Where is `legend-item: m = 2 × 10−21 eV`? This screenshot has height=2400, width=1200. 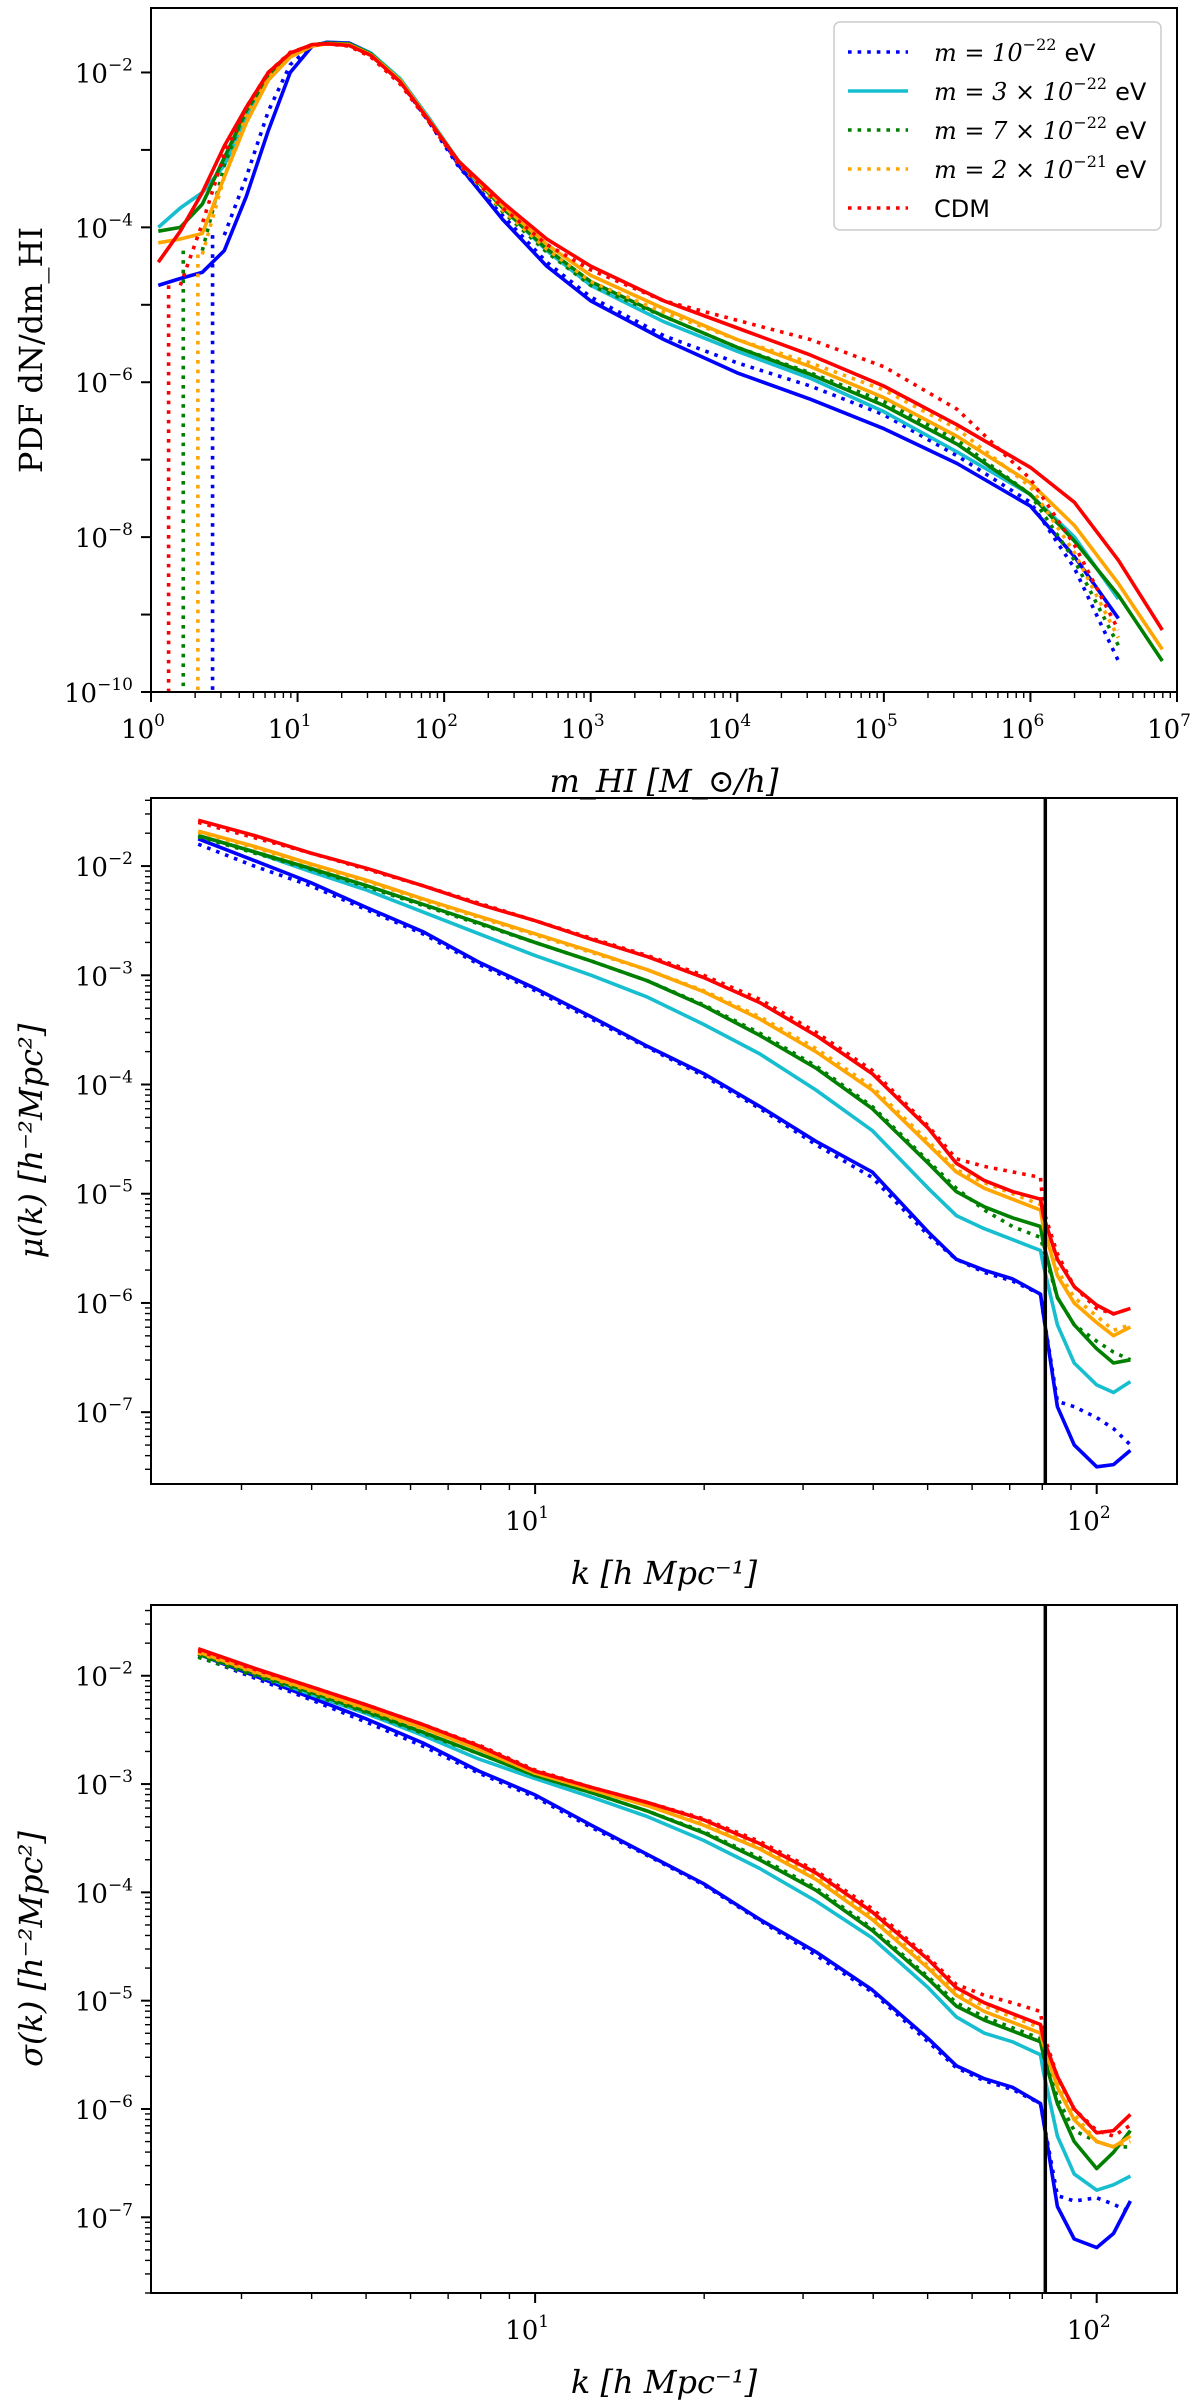
legend-item: m = 2 × 10−21 eV is located at coordinates (997, 168).